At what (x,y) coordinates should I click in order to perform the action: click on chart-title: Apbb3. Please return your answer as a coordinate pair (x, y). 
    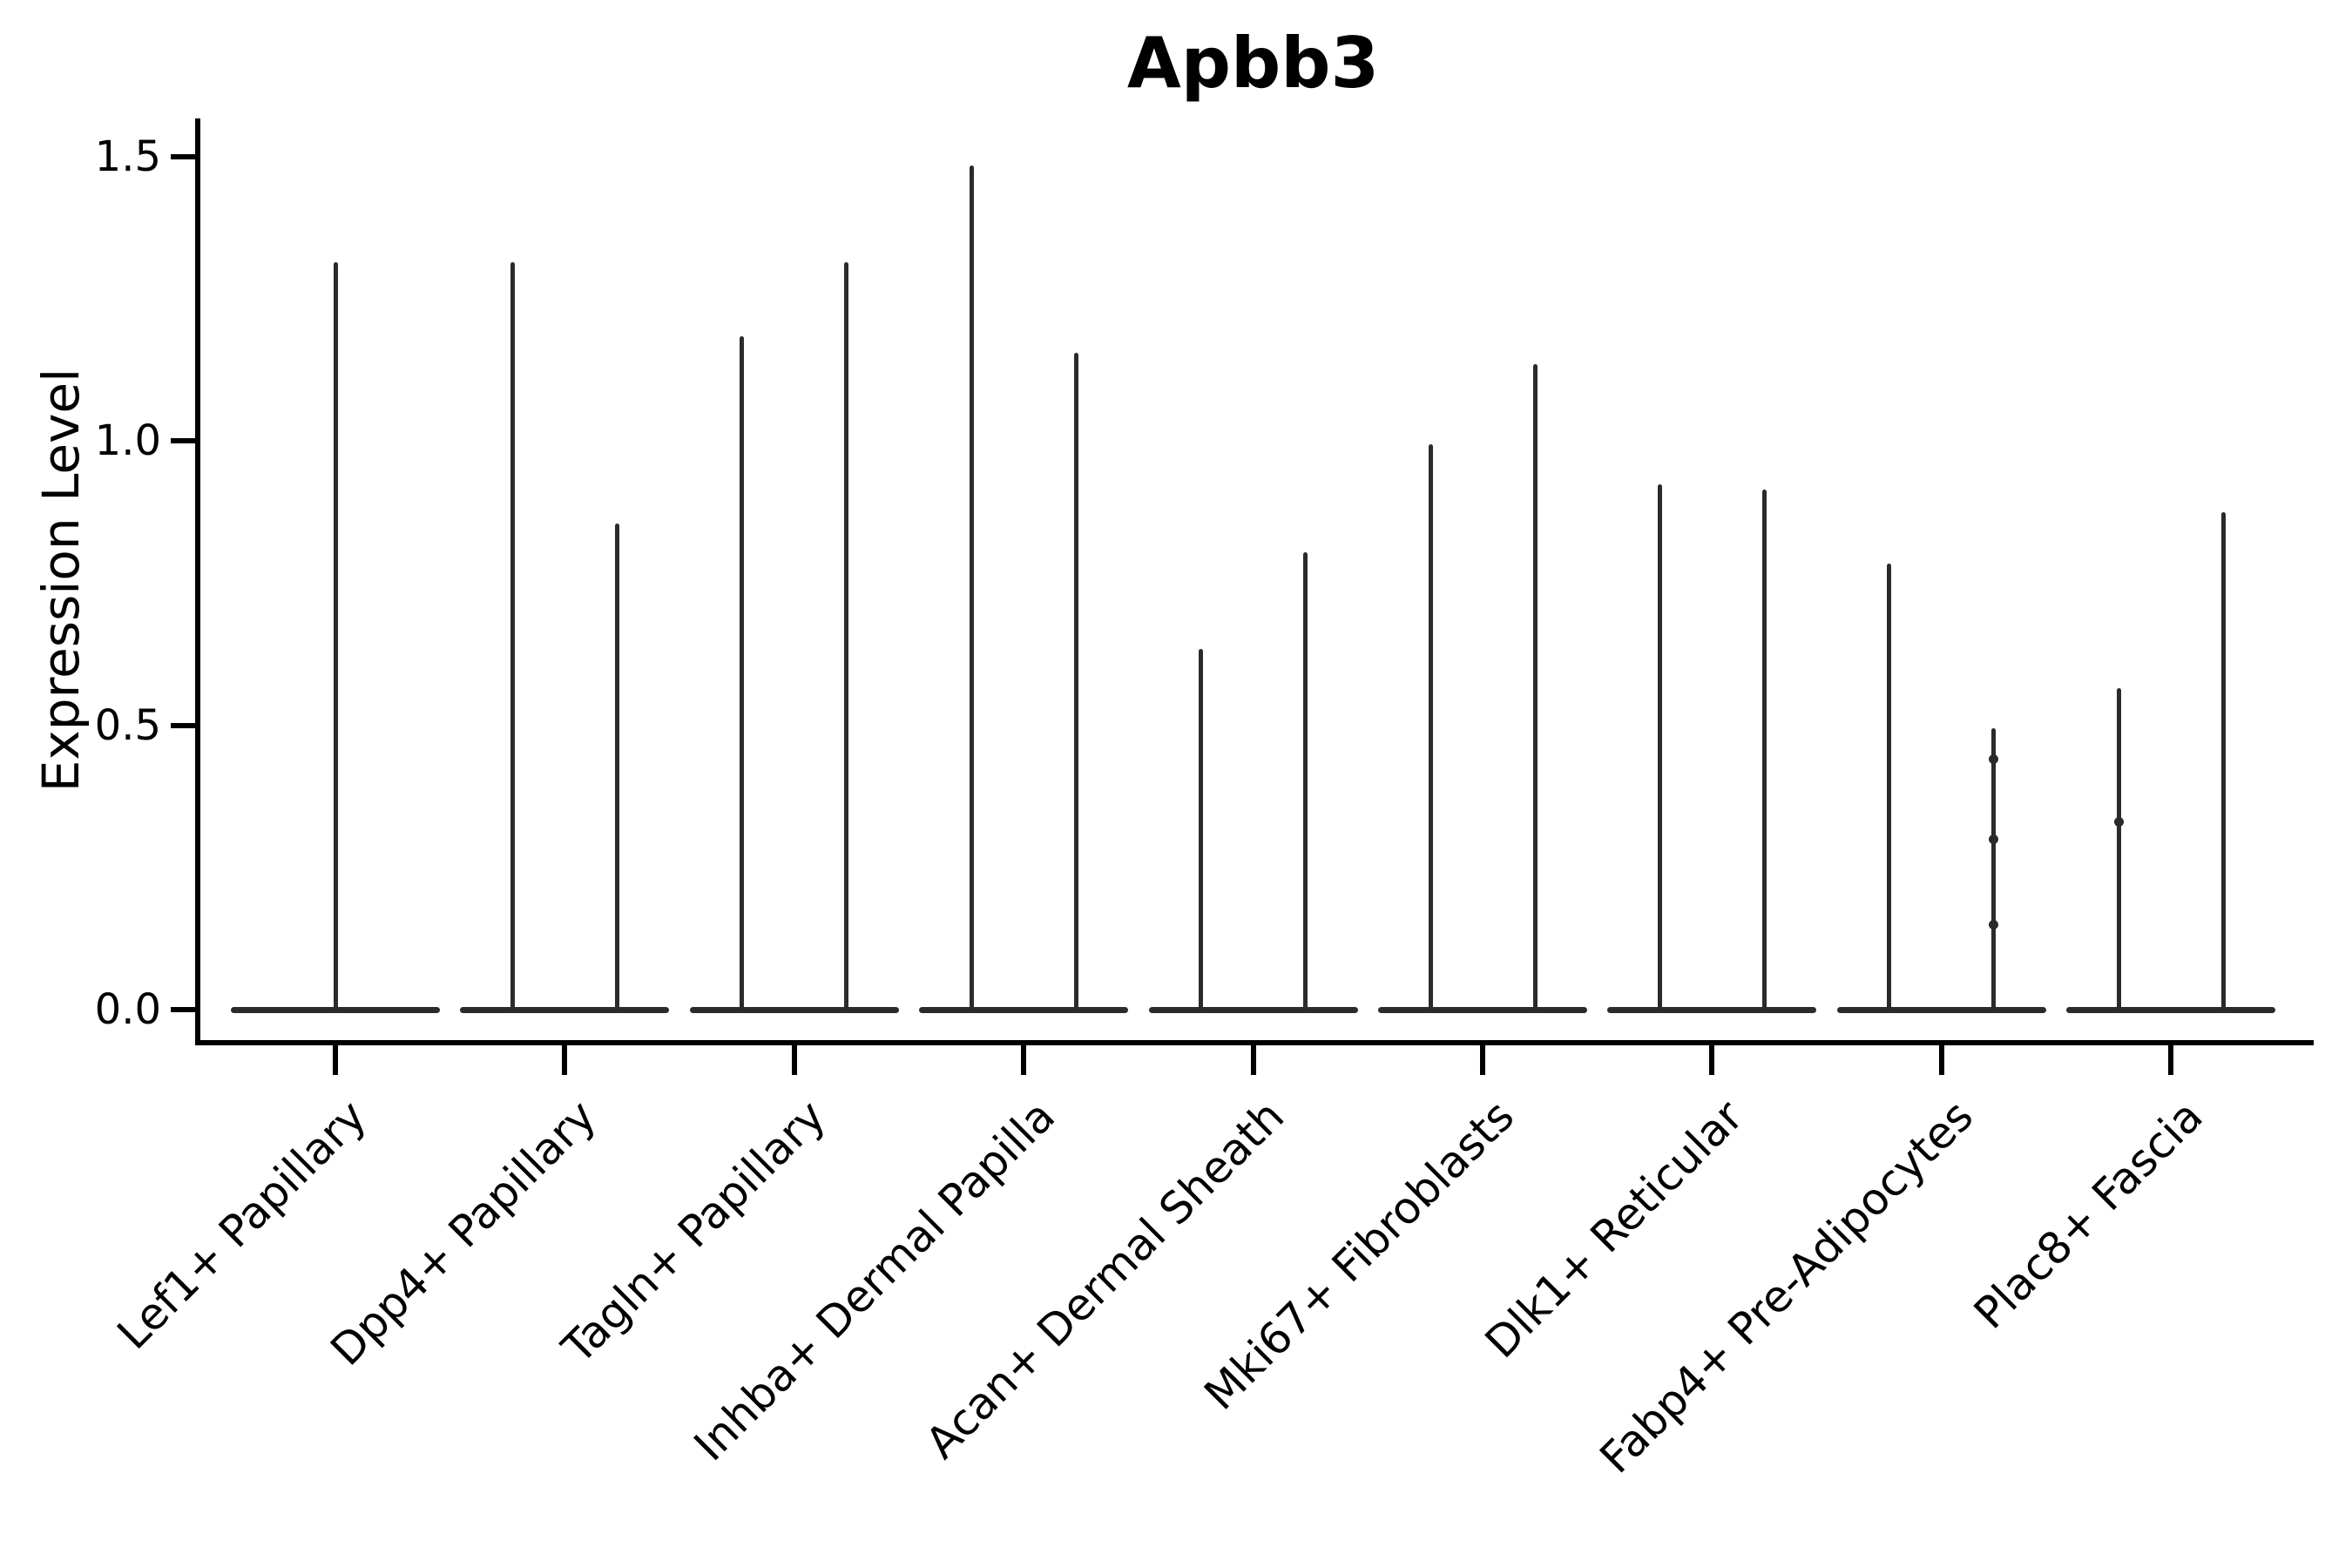
    Looking at the image, I should click on (1253, 64).